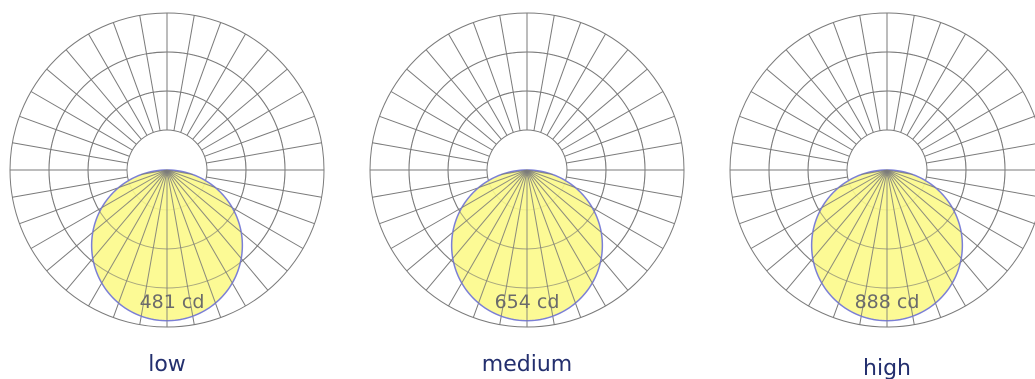 The height and width of the screenshot is (379, 1035). Describe the element at coordinates (887, 302) in the screenshot. I see `peak-intensity-label: 888 cd` at that location.